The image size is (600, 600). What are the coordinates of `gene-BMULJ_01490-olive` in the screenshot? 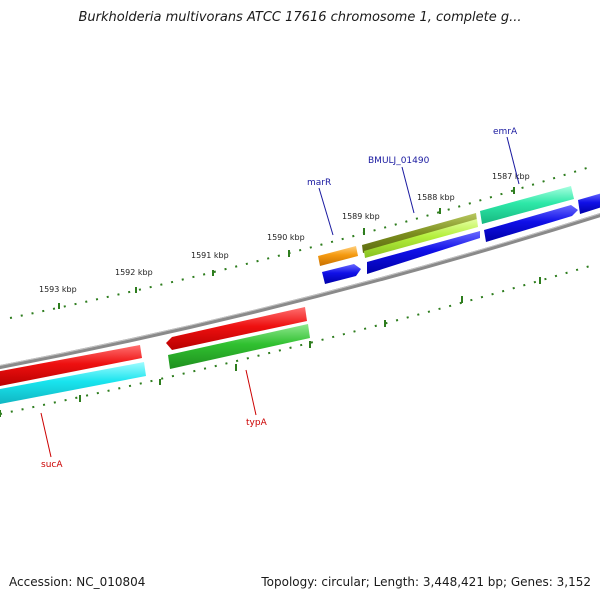 It's located at (419, 233).